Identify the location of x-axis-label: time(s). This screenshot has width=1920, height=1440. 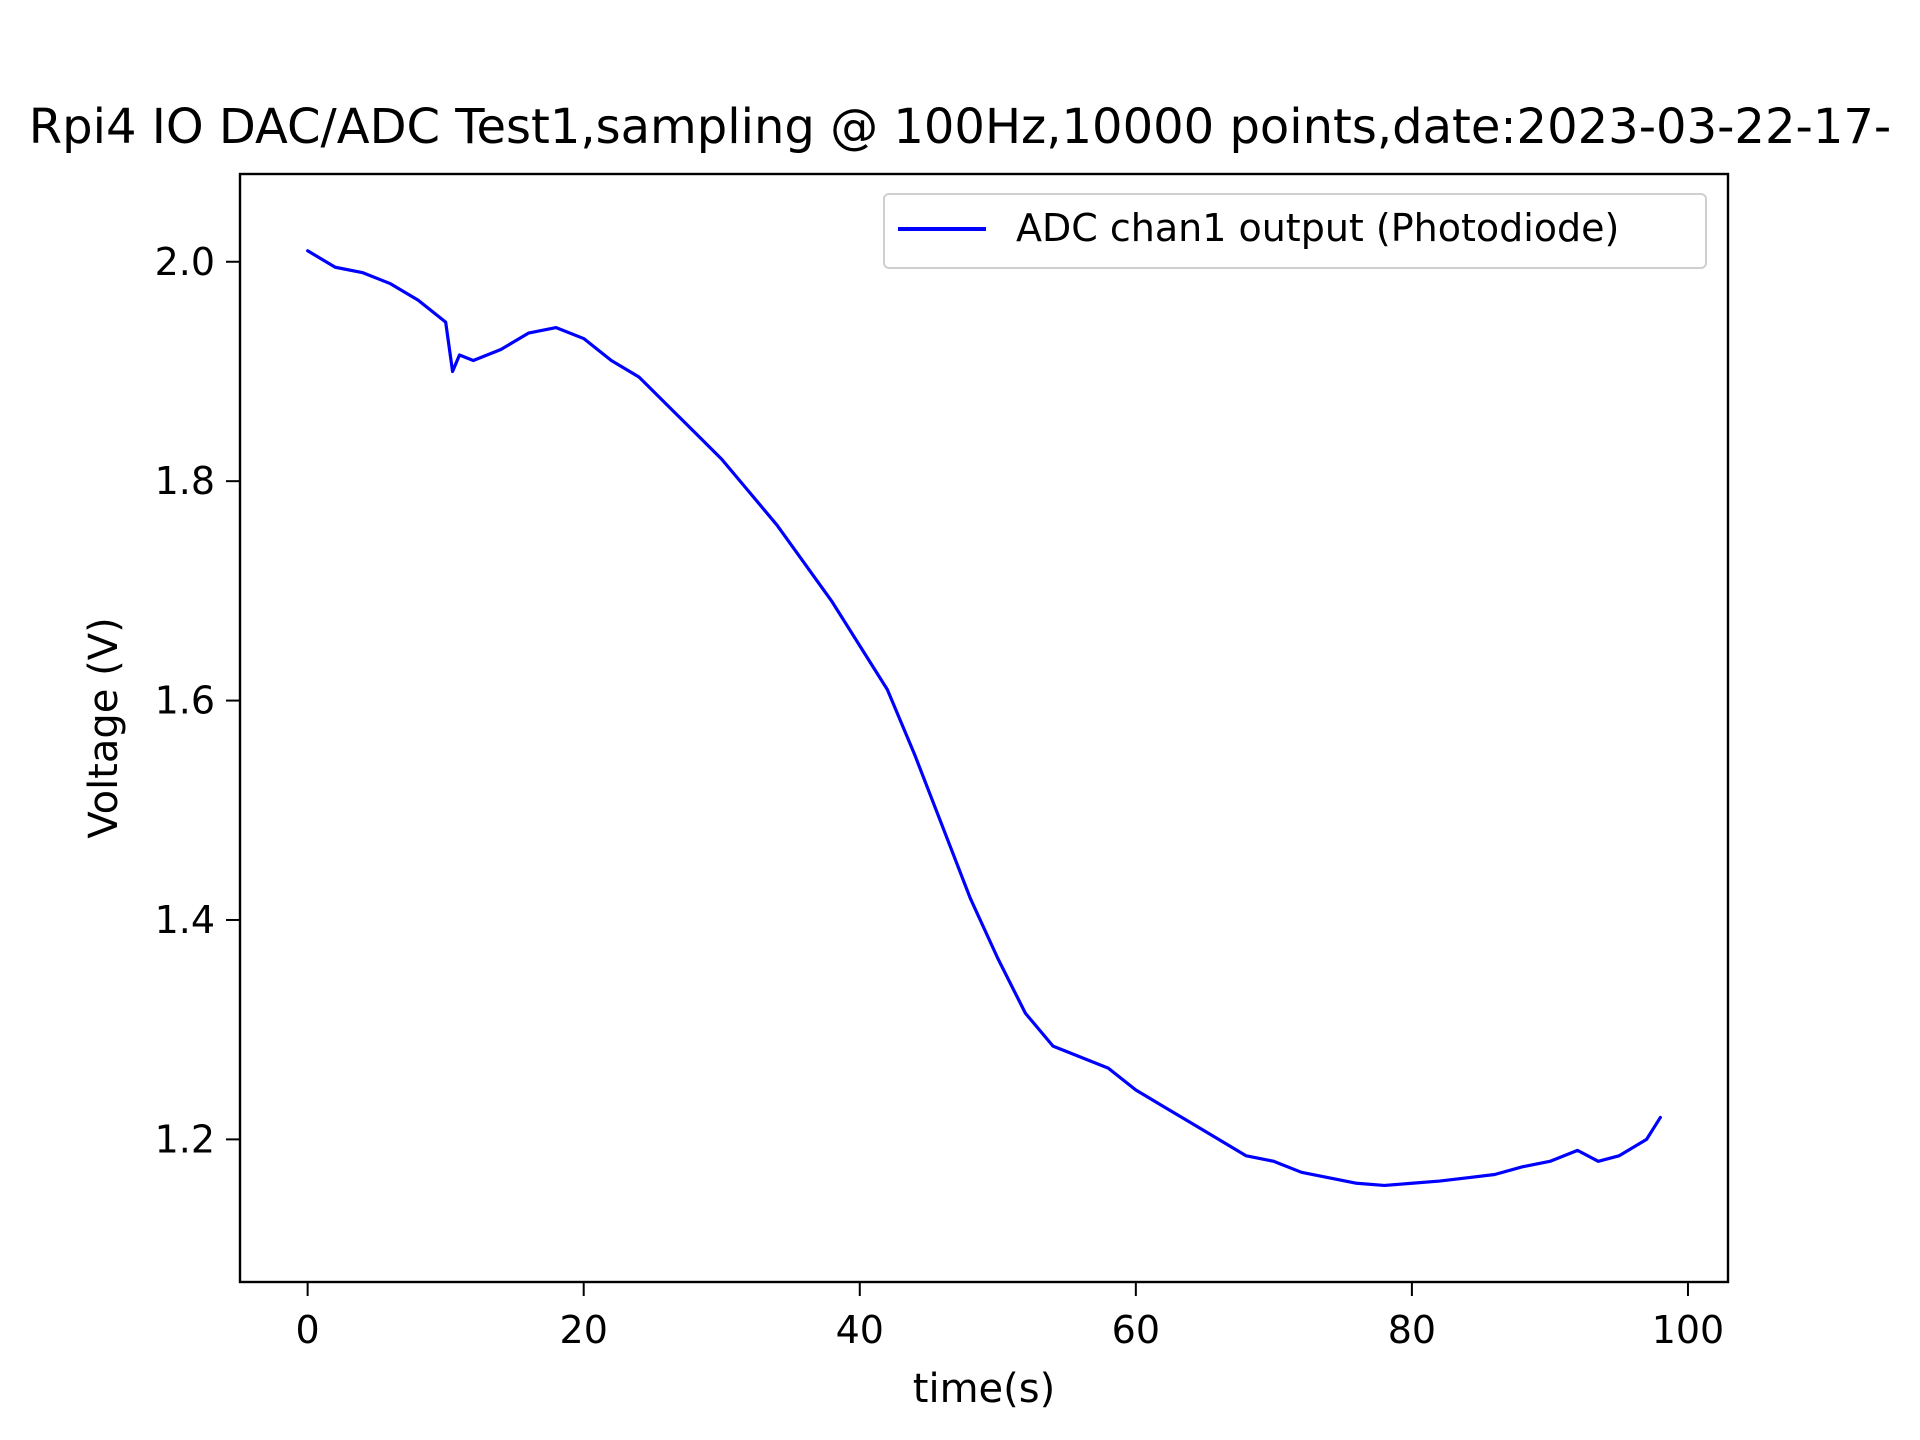
(984, 1389).